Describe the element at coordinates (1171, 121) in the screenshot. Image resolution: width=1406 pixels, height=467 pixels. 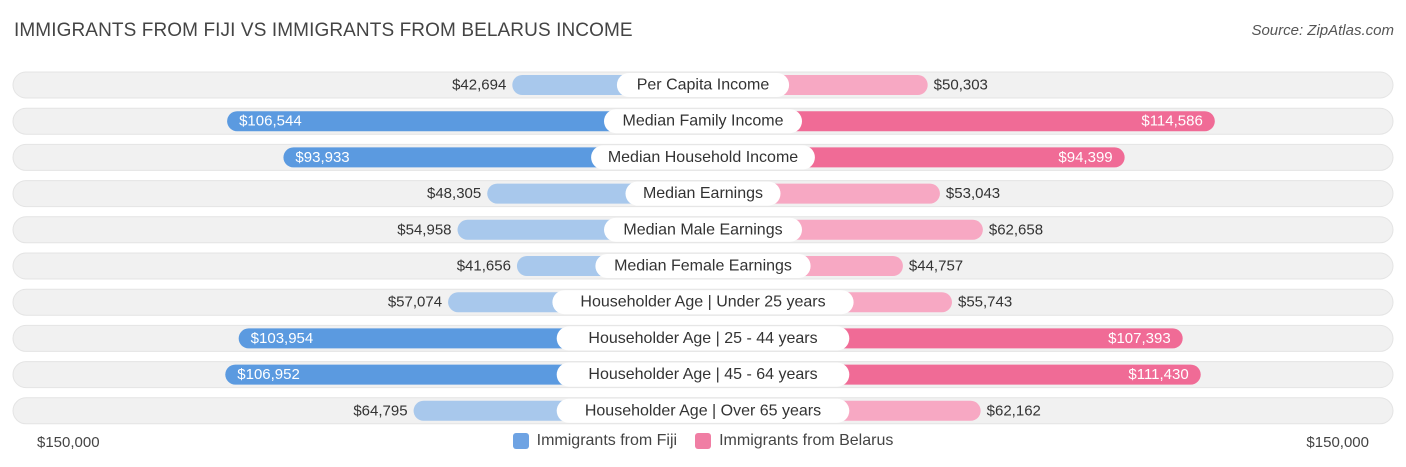
I see `value-label-belarus: $114,586` at that location.